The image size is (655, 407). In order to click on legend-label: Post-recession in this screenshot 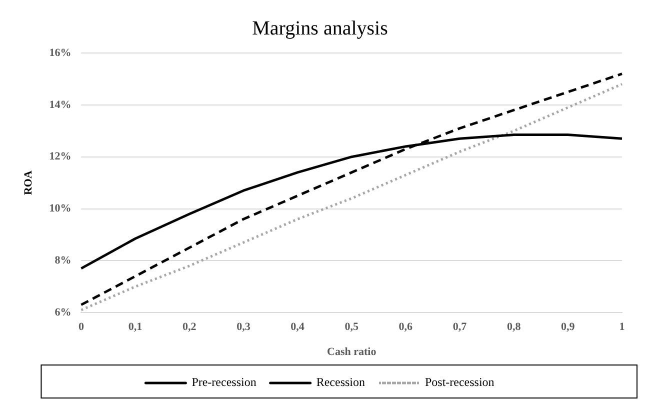, I will do `click(459, 382)`.